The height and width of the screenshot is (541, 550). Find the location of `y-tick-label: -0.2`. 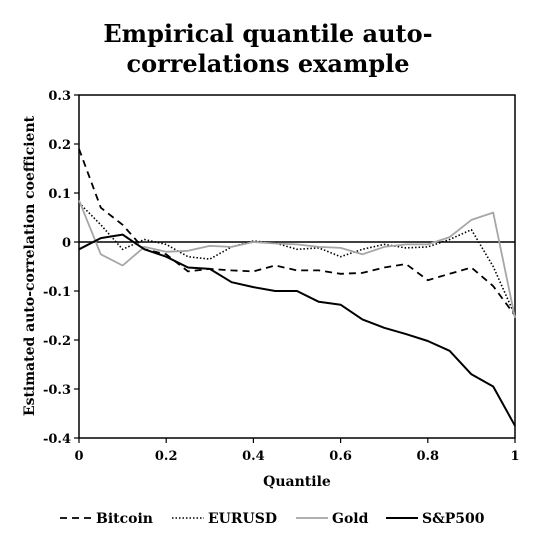

y-tick-label: -0.2 is located at coordinates (57, 341).